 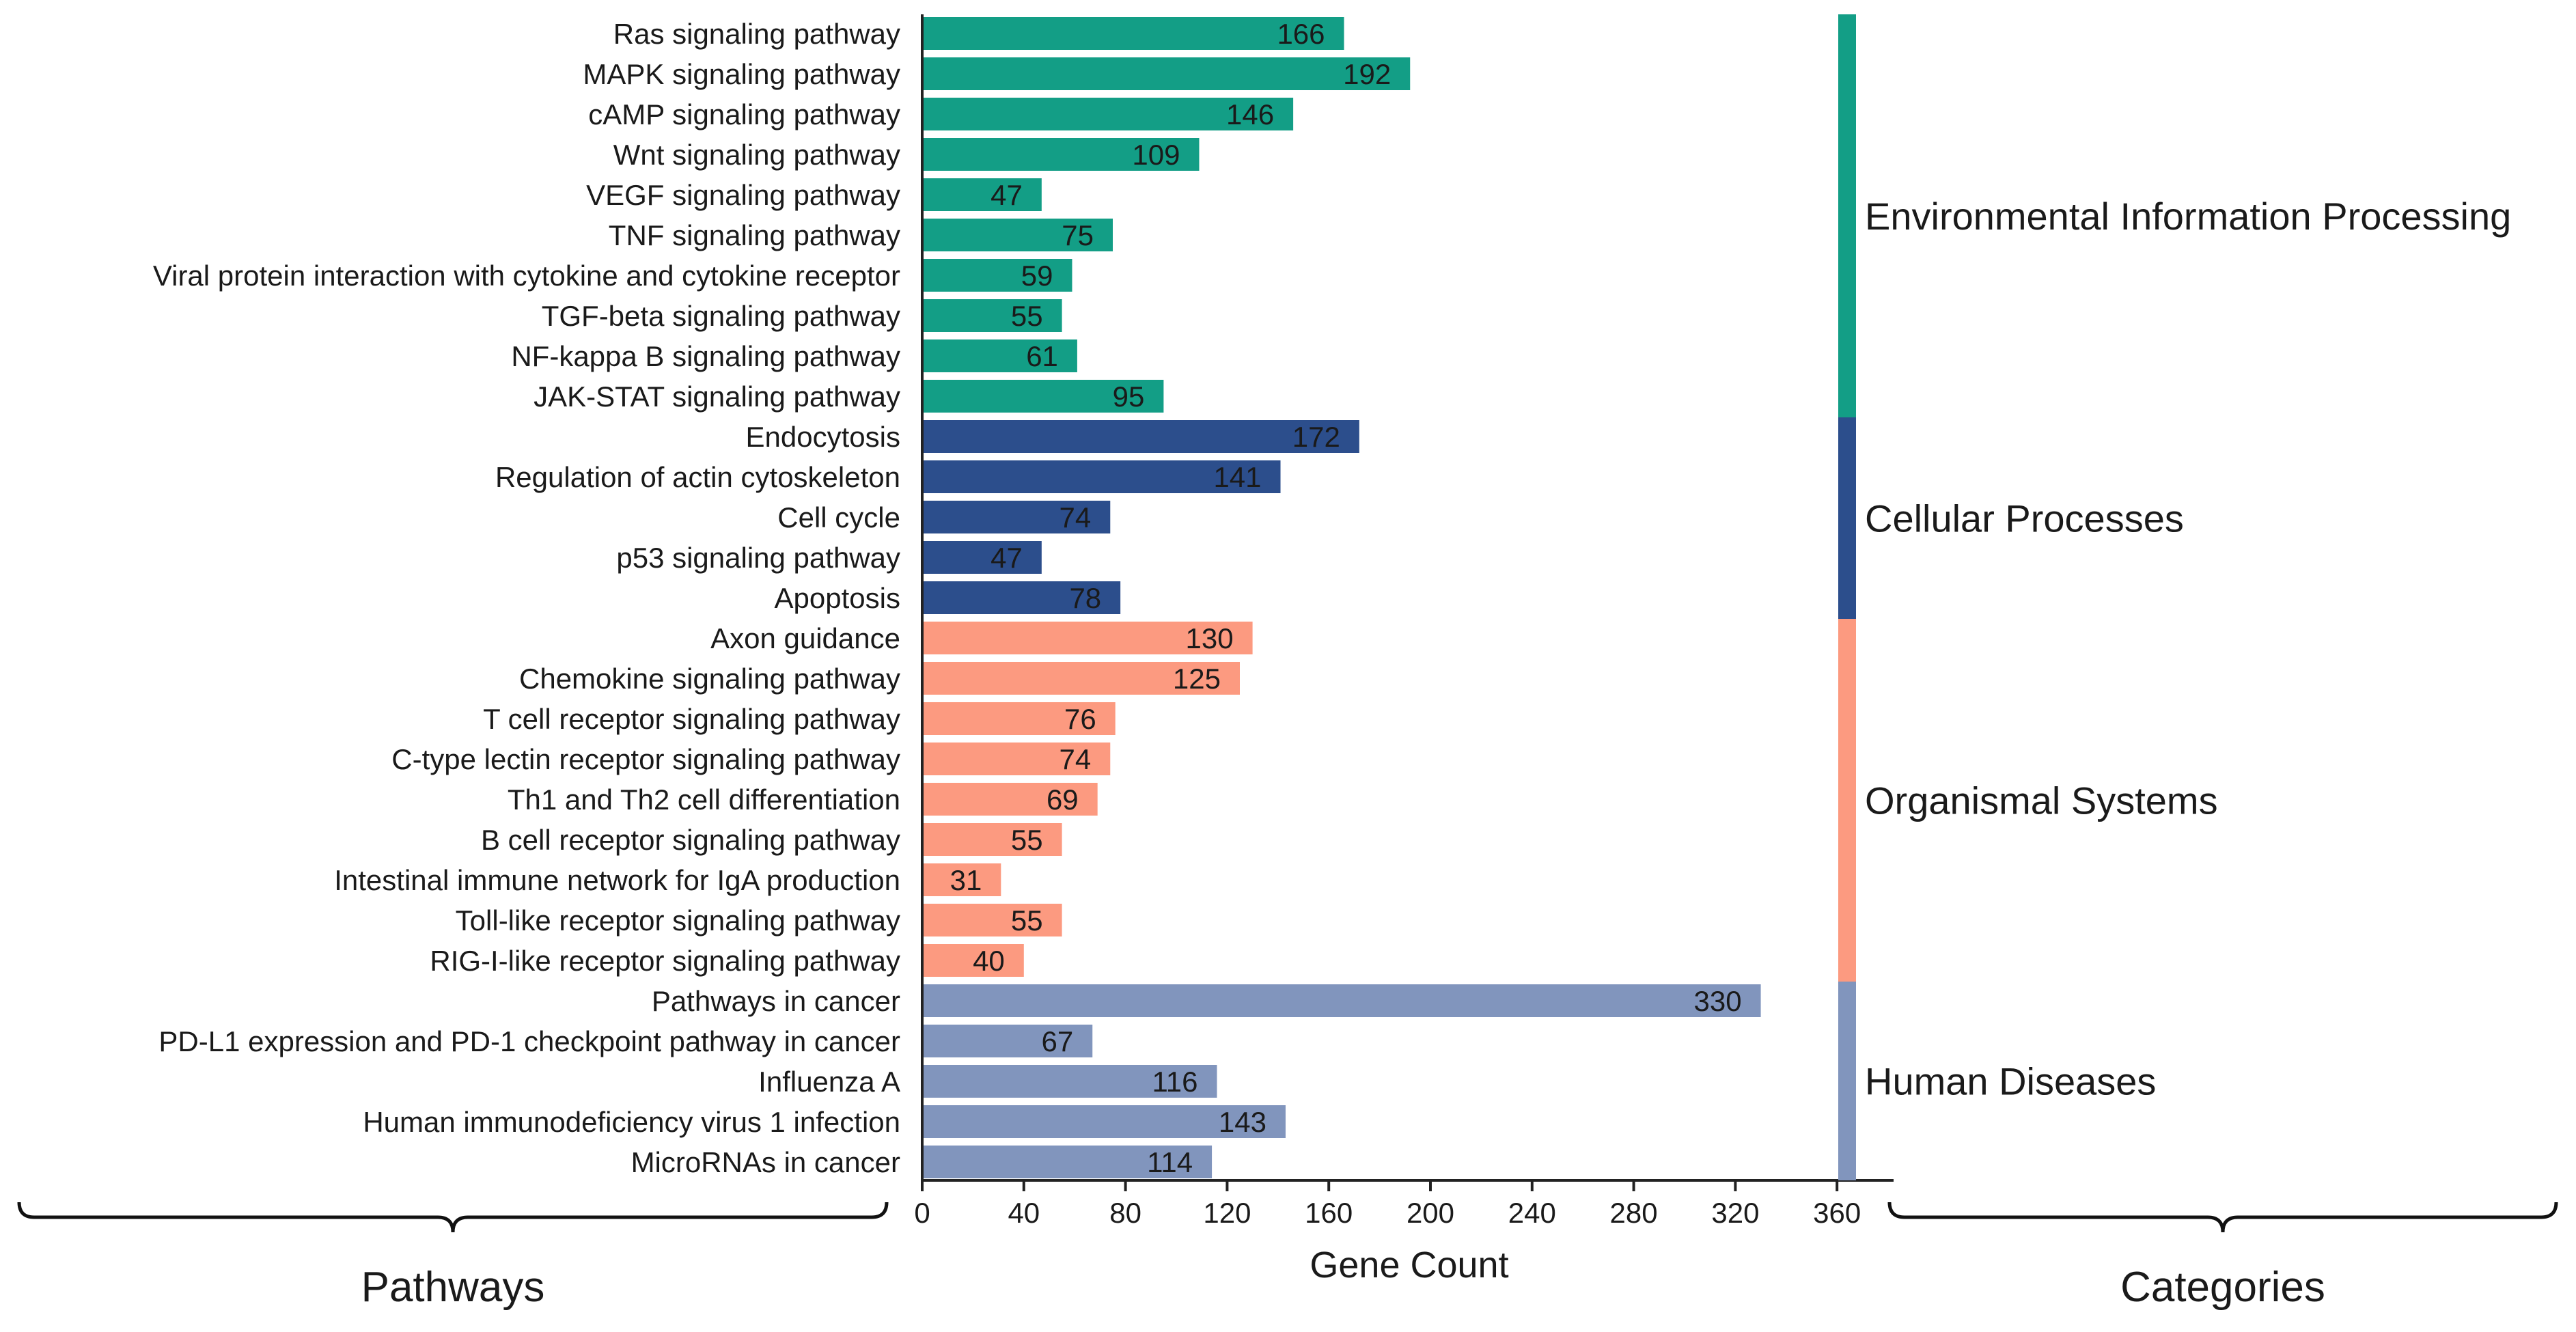 What do you see at coordinates (1316, 437) in the screenshot?
I see `bar-value-label: 172` at bounding box center [1316, 437].